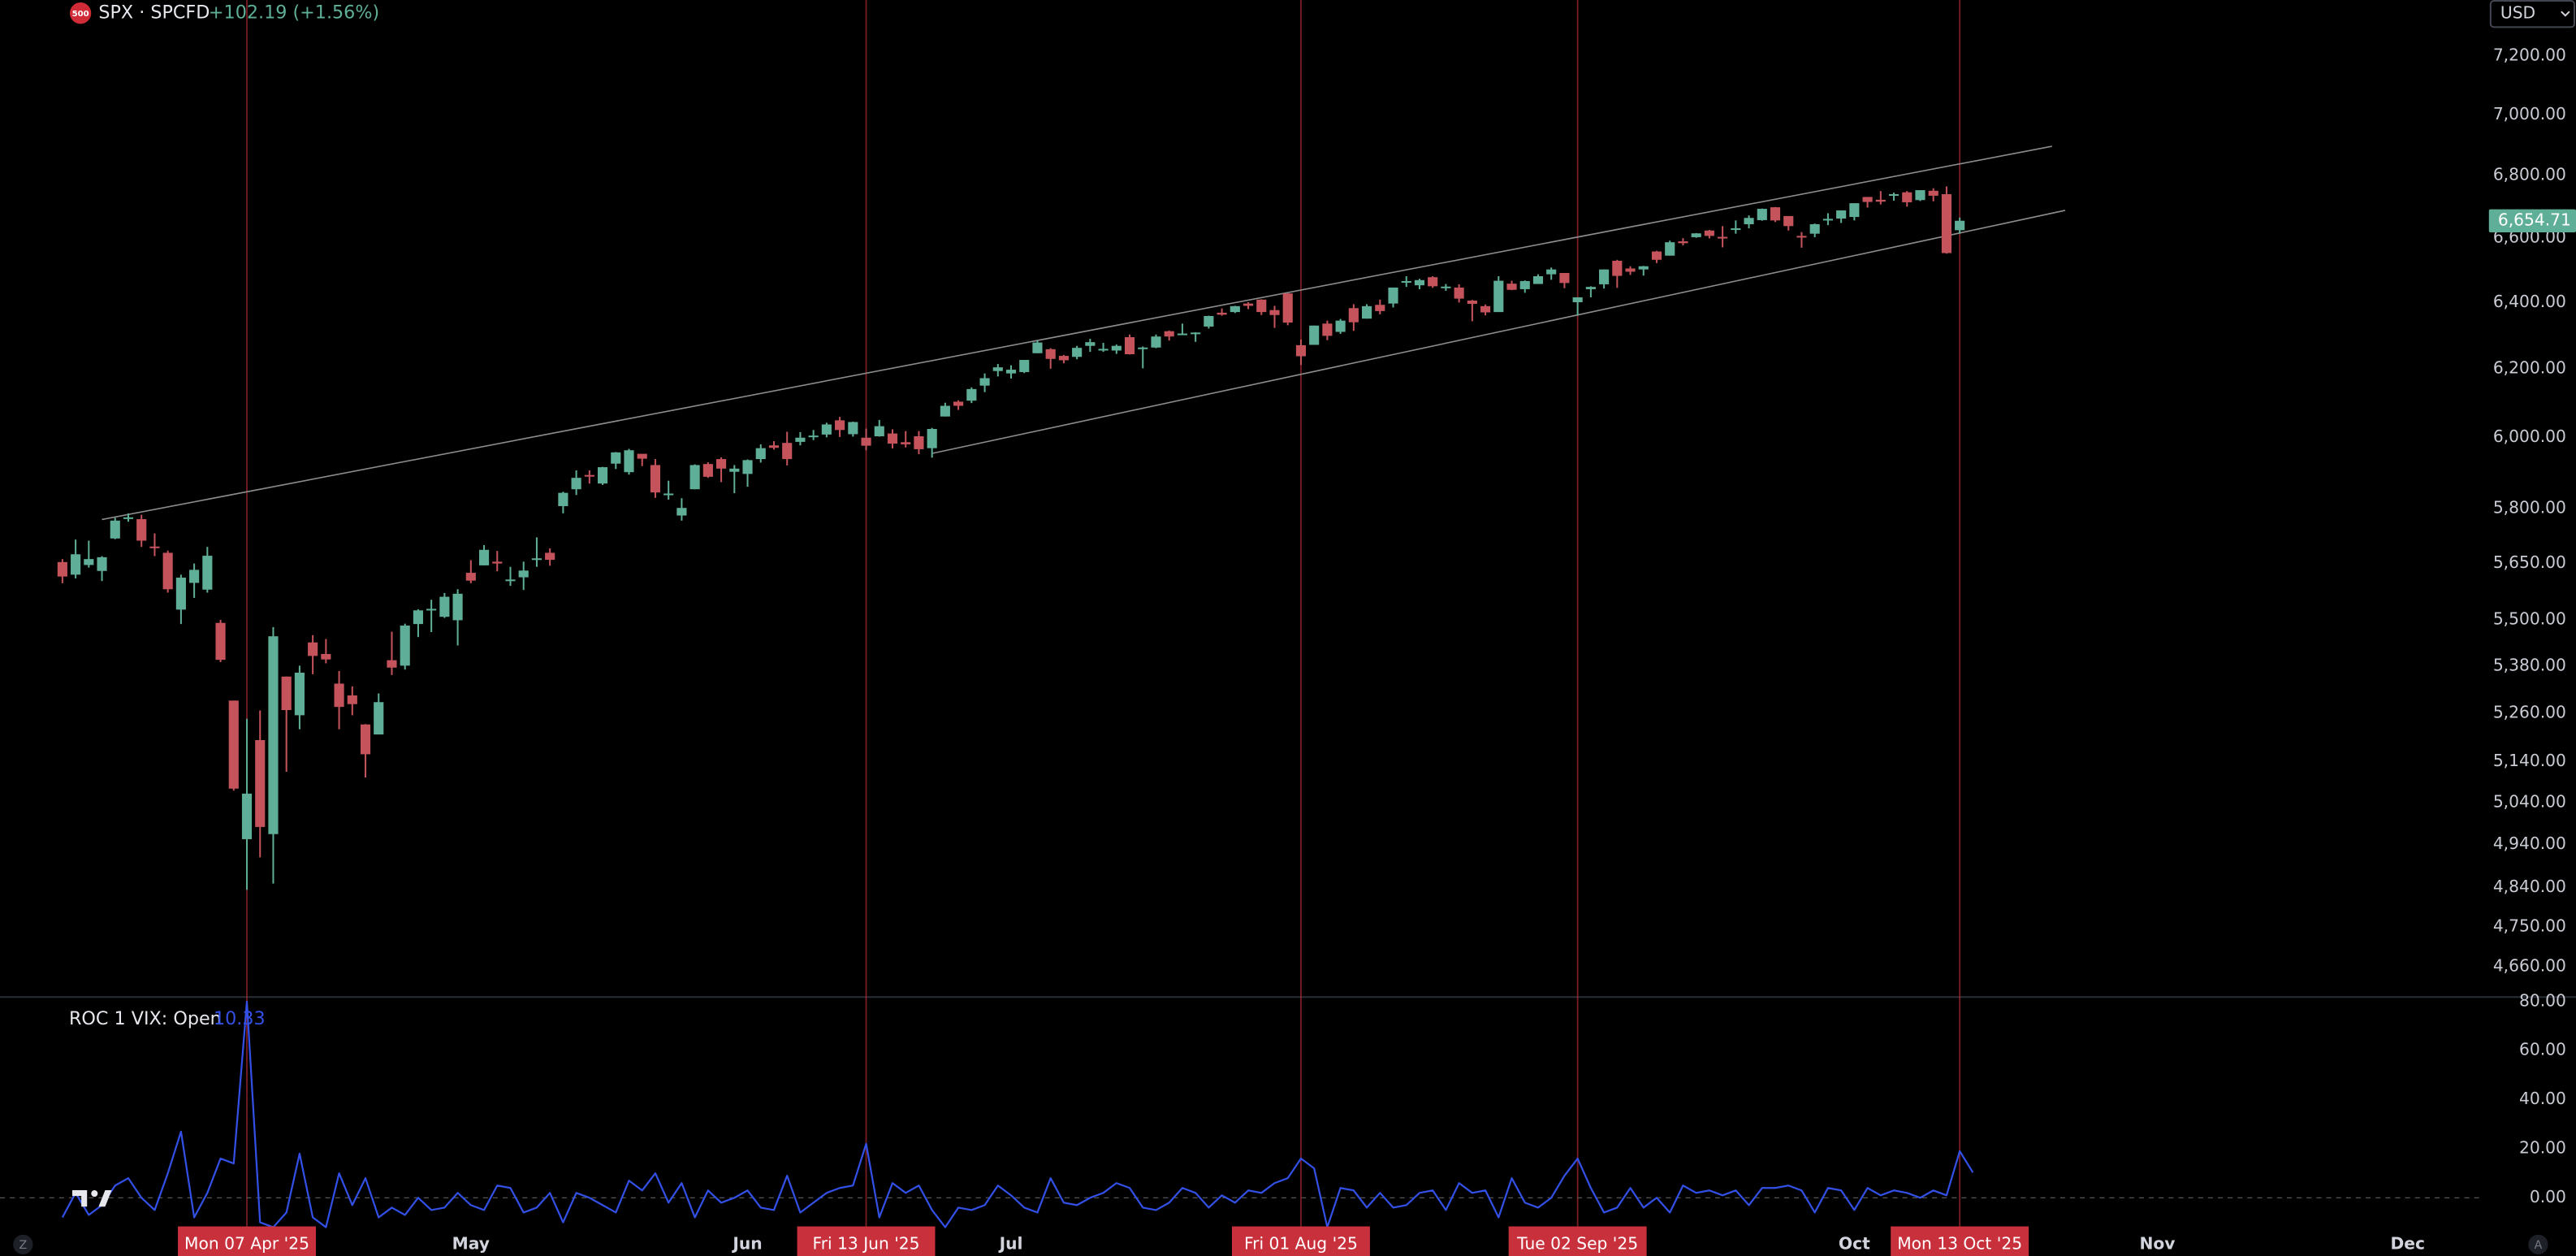 This screenshot has height=1256, width=2576. Describe the element at coordinates (2529, 113) in the screenshot. I see `y-tick-label: 7,000.00` at that location.